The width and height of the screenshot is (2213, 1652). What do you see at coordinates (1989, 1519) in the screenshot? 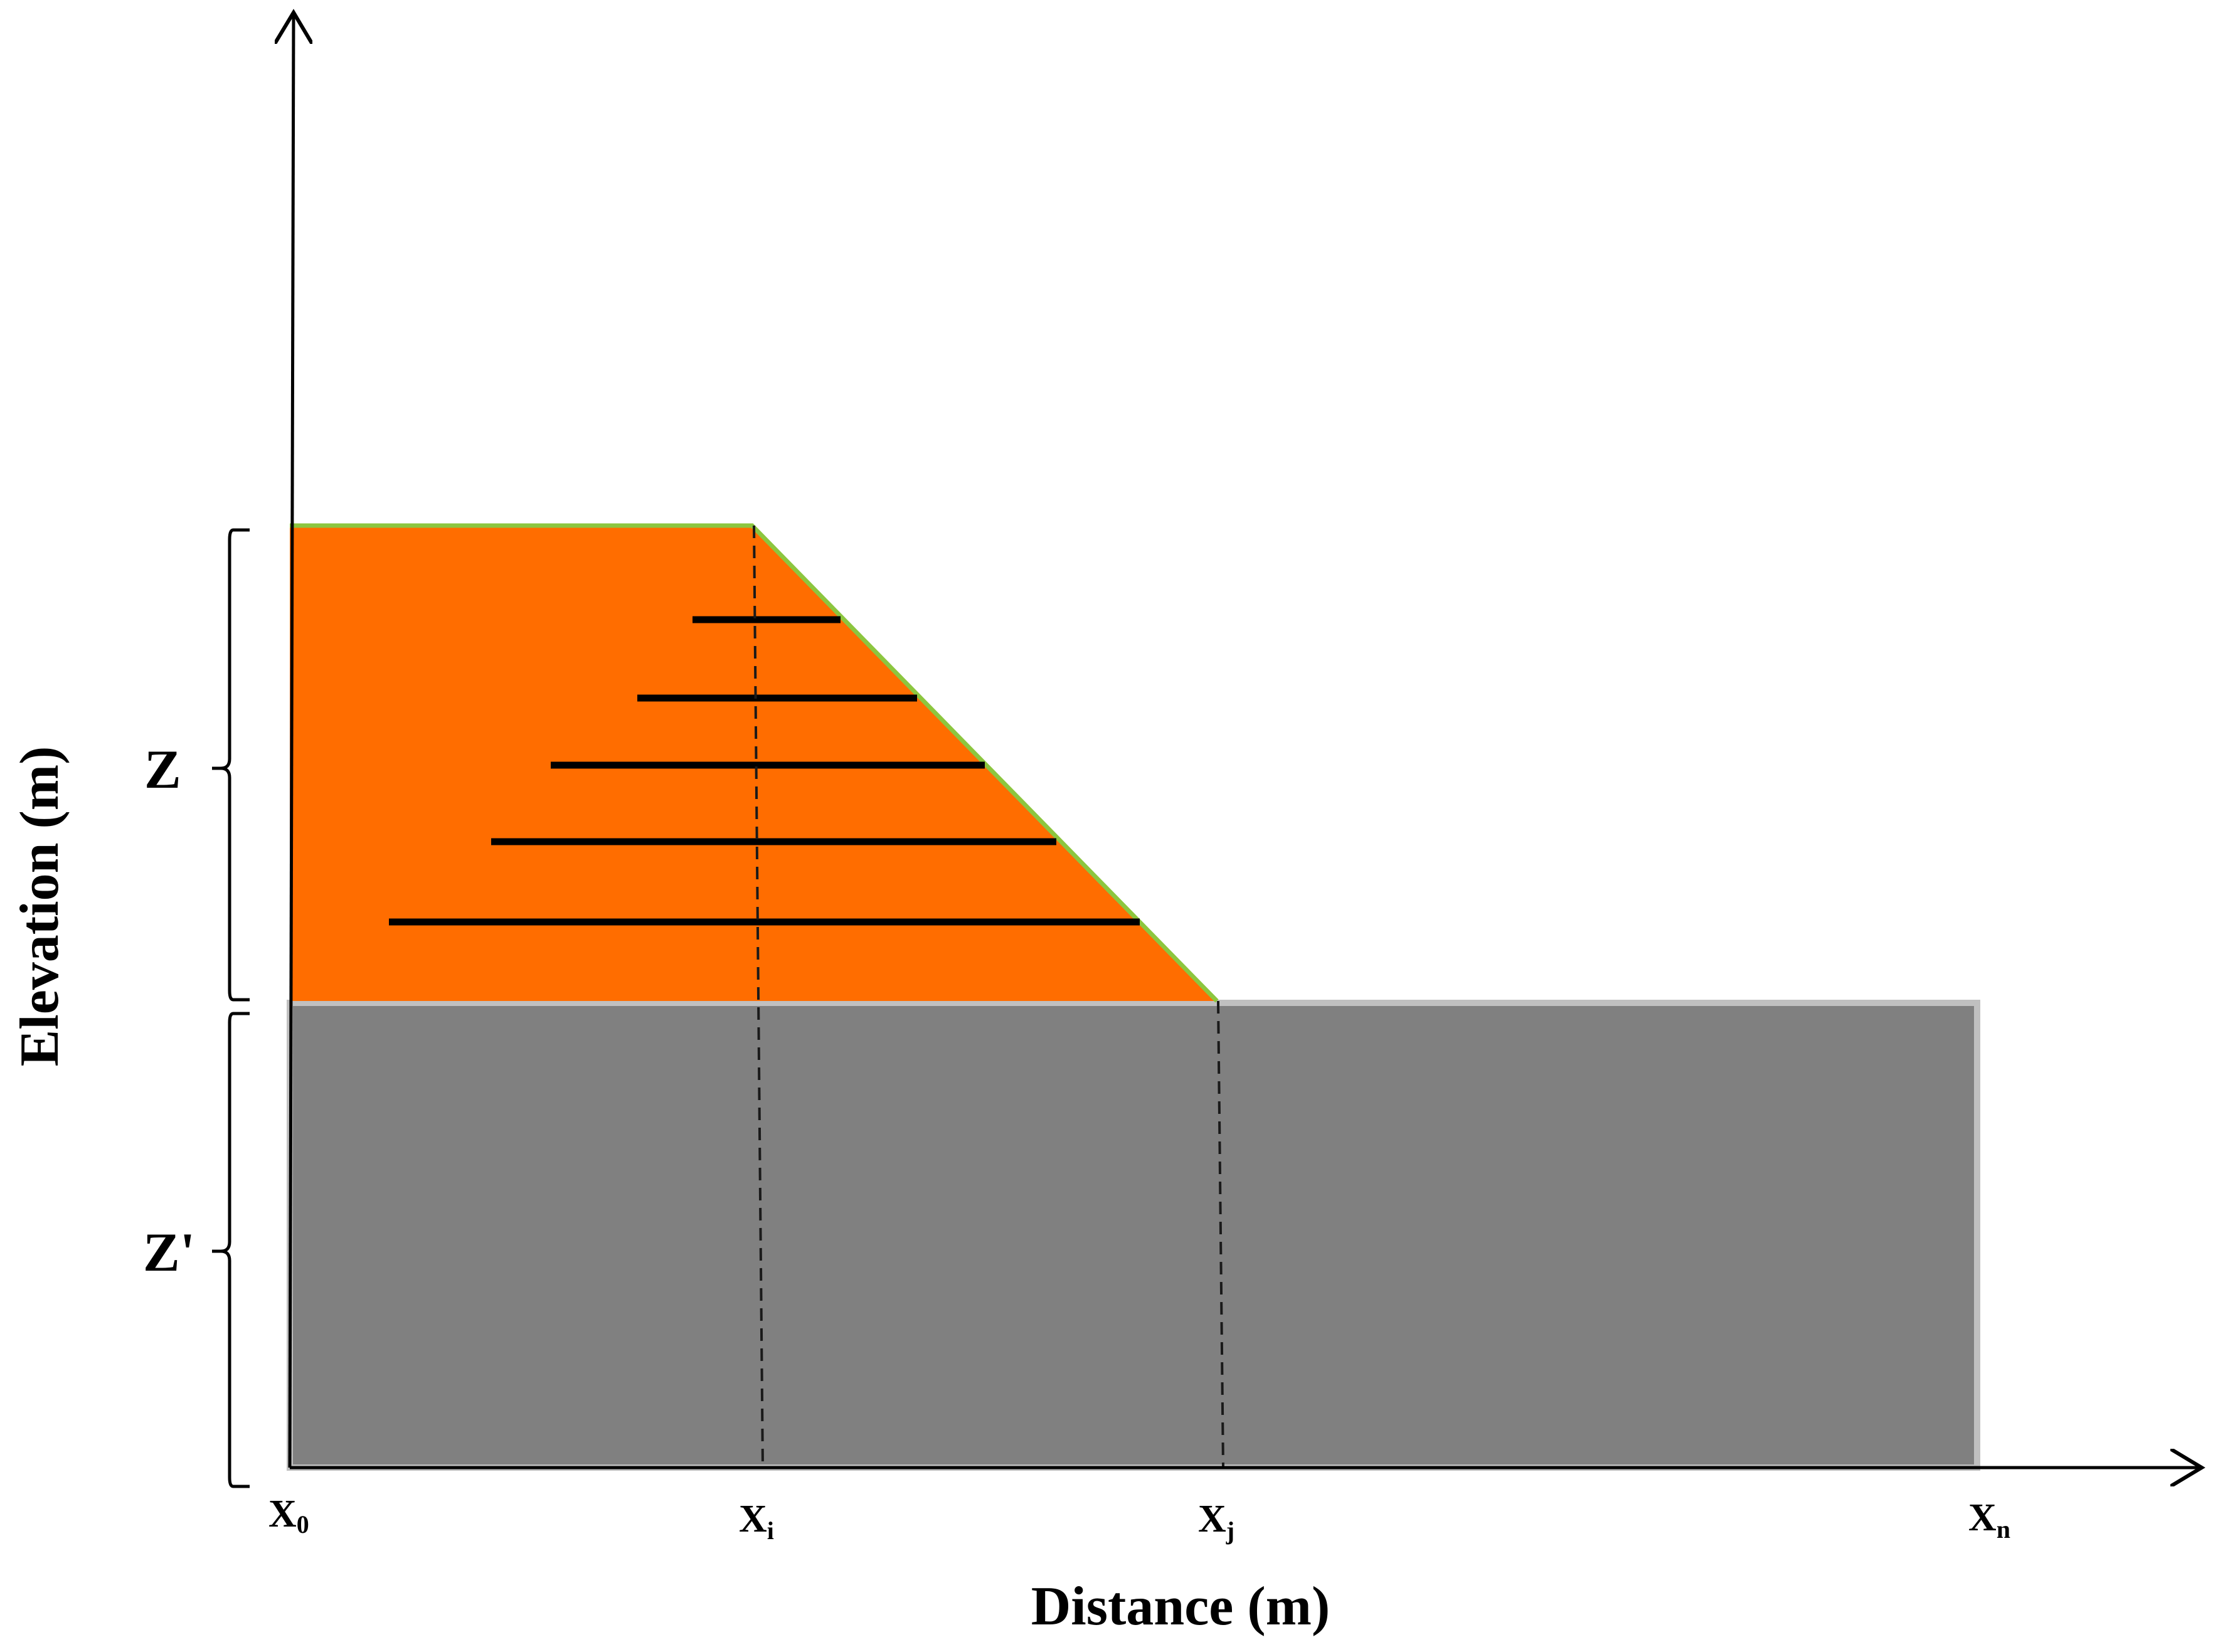
I see `xn-label: Xn` at bounding box center [1989, 1519].